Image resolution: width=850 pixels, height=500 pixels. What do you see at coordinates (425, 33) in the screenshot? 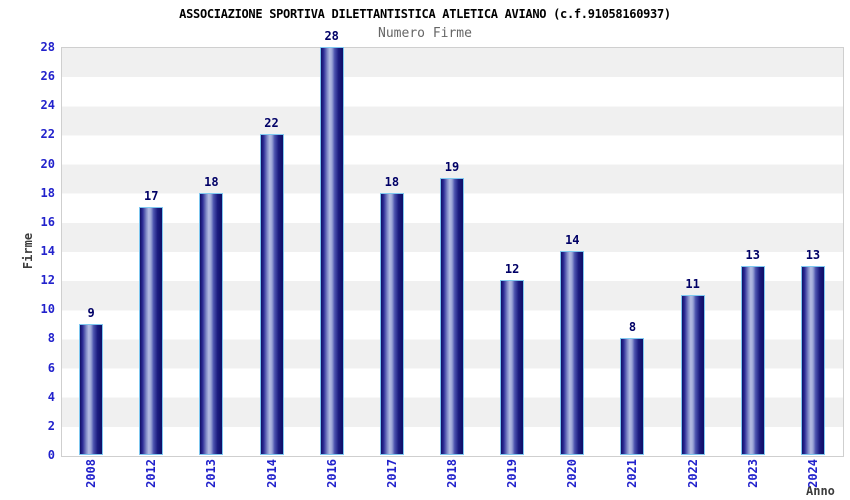
I see `chart-subtitle: Numero Firme` at bounding box center [425, 33].